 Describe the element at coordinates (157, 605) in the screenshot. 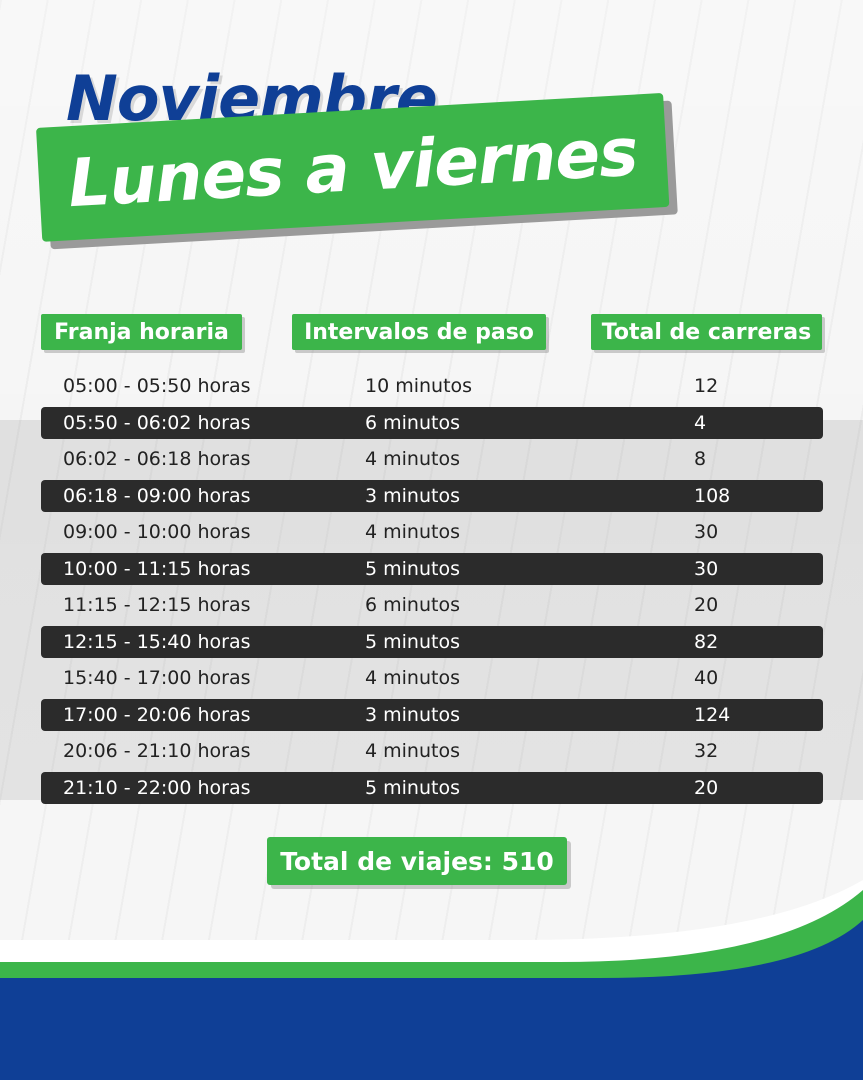

I see `cell-franja: 11:15 - 12:15 horas` at that location.